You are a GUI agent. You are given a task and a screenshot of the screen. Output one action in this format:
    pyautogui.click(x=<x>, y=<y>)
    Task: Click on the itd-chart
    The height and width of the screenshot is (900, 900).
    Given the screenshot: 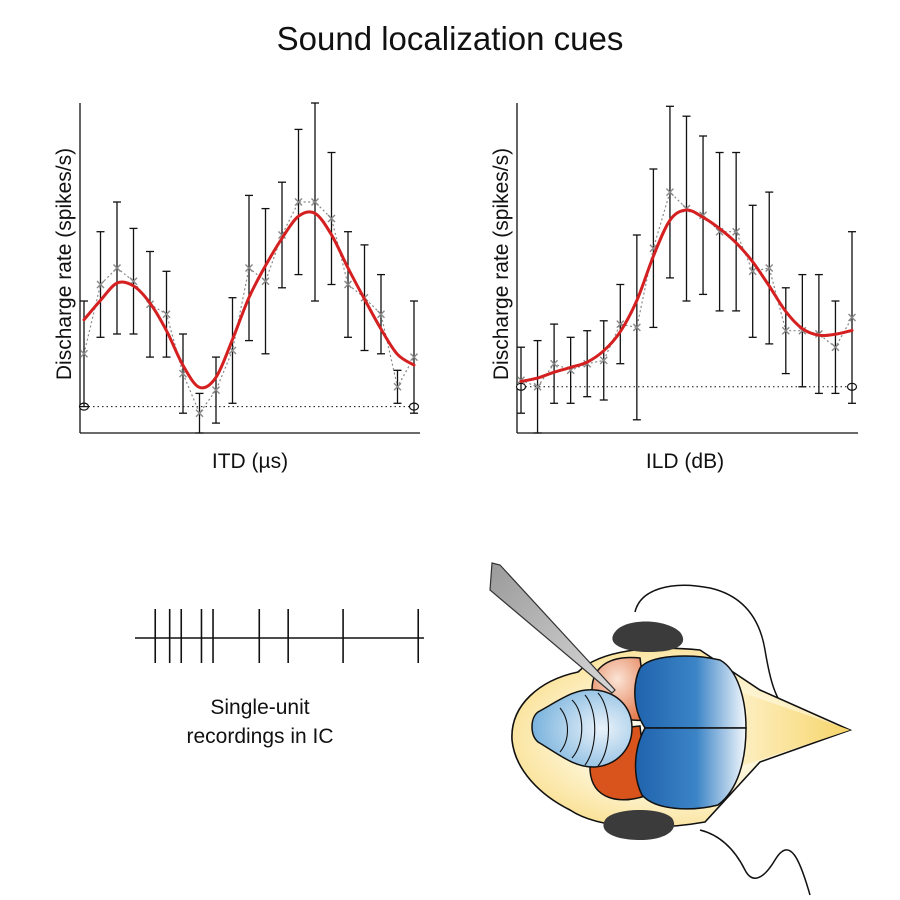 What is the action you would take?
    pyautogui.click(x=249, y=268)
    